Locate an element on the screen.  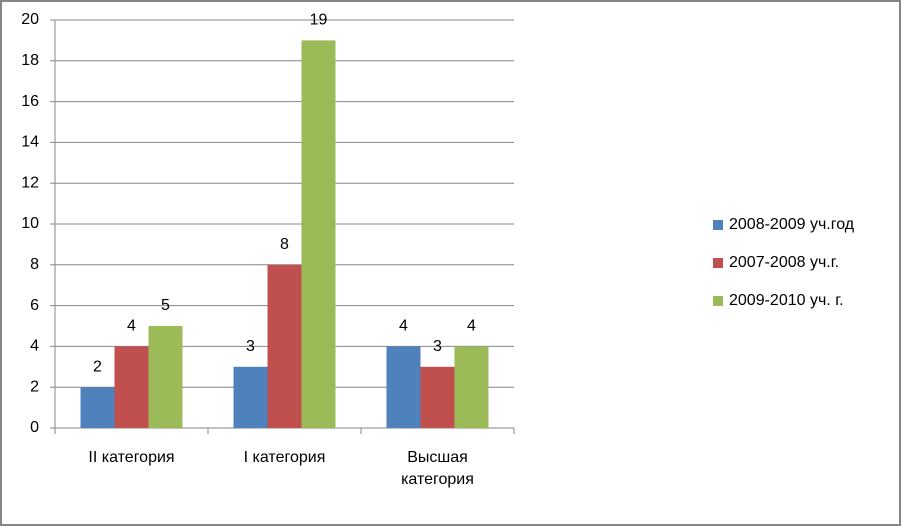
data-label: 2 is located at coordinates (97, 366).